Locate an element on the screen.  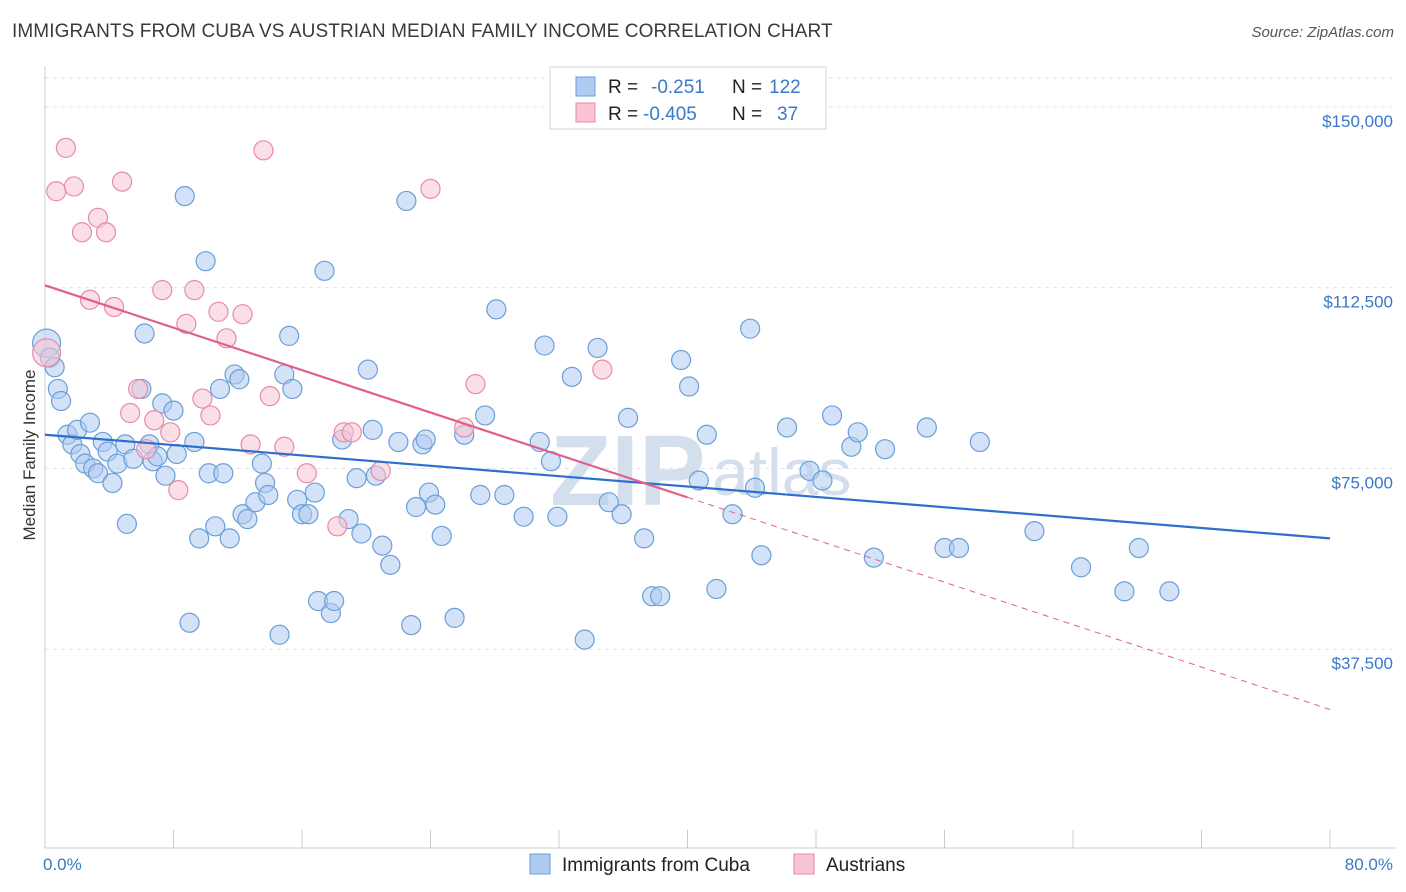
watermark-atlas: atlas is located at coordinates (781, 472).